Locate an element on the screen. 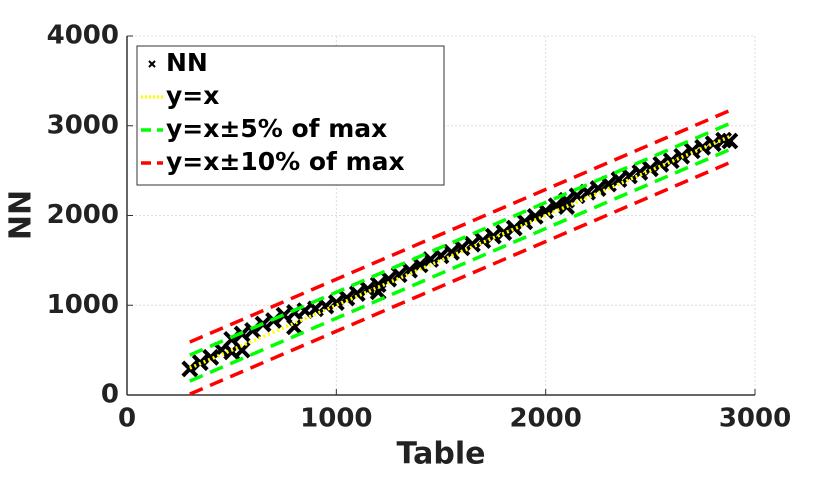  x-axis-label: Table is located at coordinates (441, 454).